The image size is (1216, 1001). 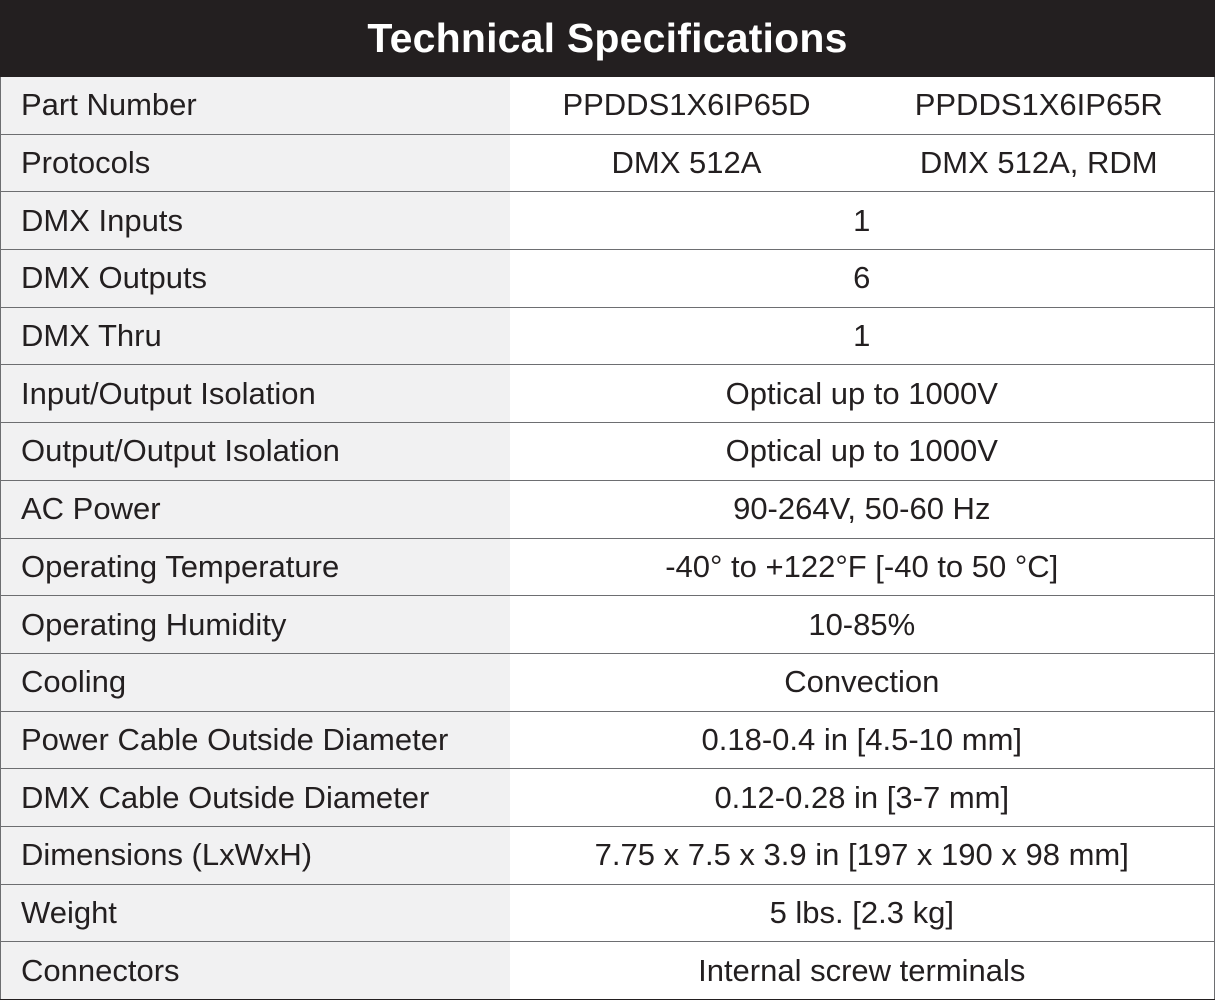 I want to click on spec-value-variant-r: DMX 512A, RDM, so click(x=1039, y=163).